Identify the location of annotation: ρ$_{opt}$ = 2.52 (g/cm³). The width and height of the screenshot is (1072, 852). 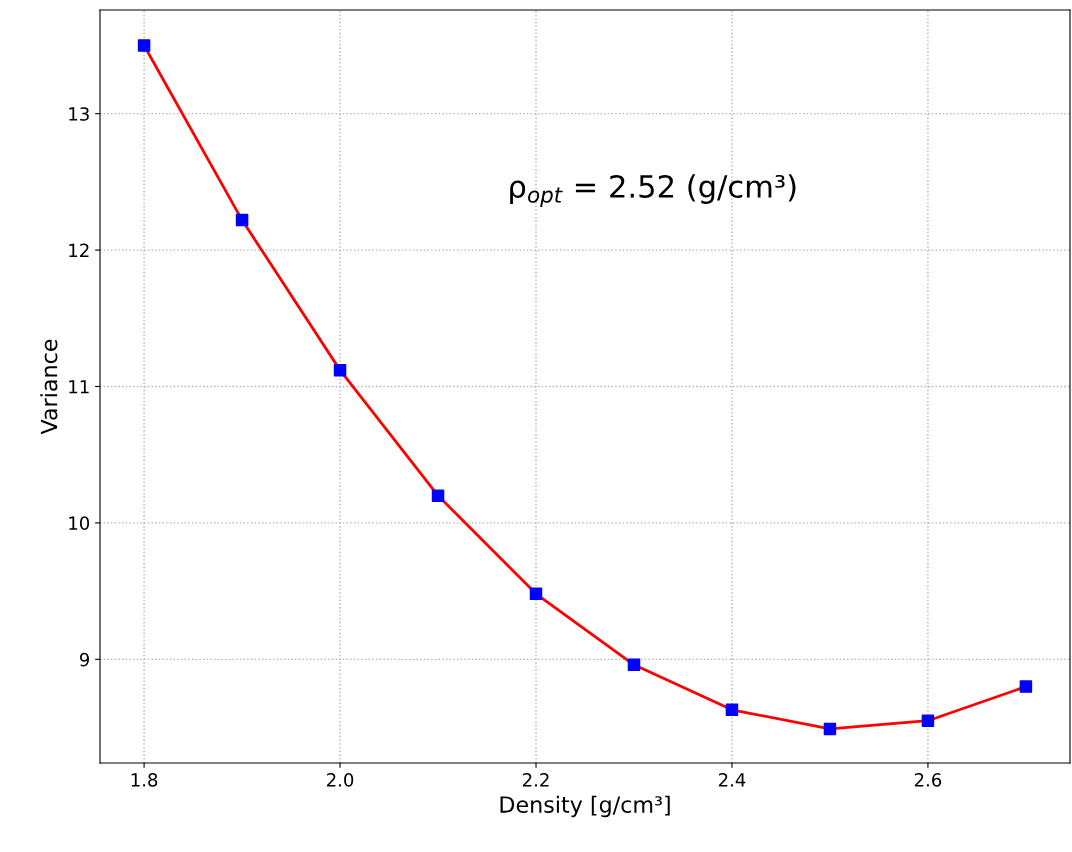
(653, 191).